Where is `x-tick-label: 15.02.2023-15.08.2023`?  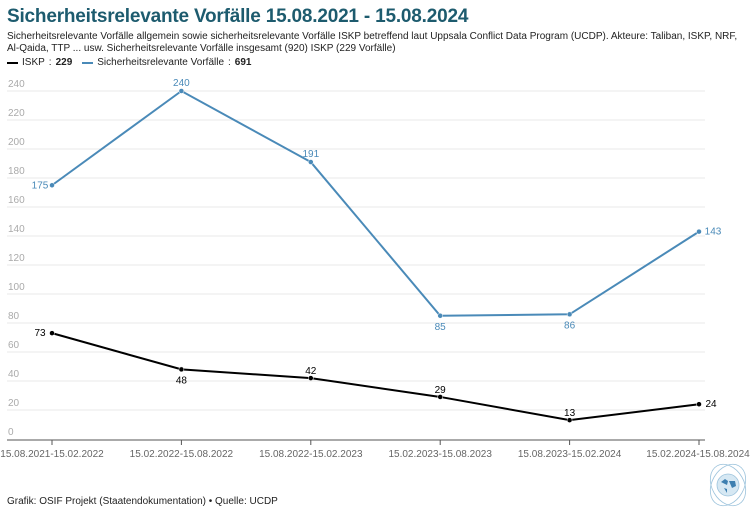 x-tick-label: 15.02.2023-15.08.2023 is located at coordinates (440, 454).